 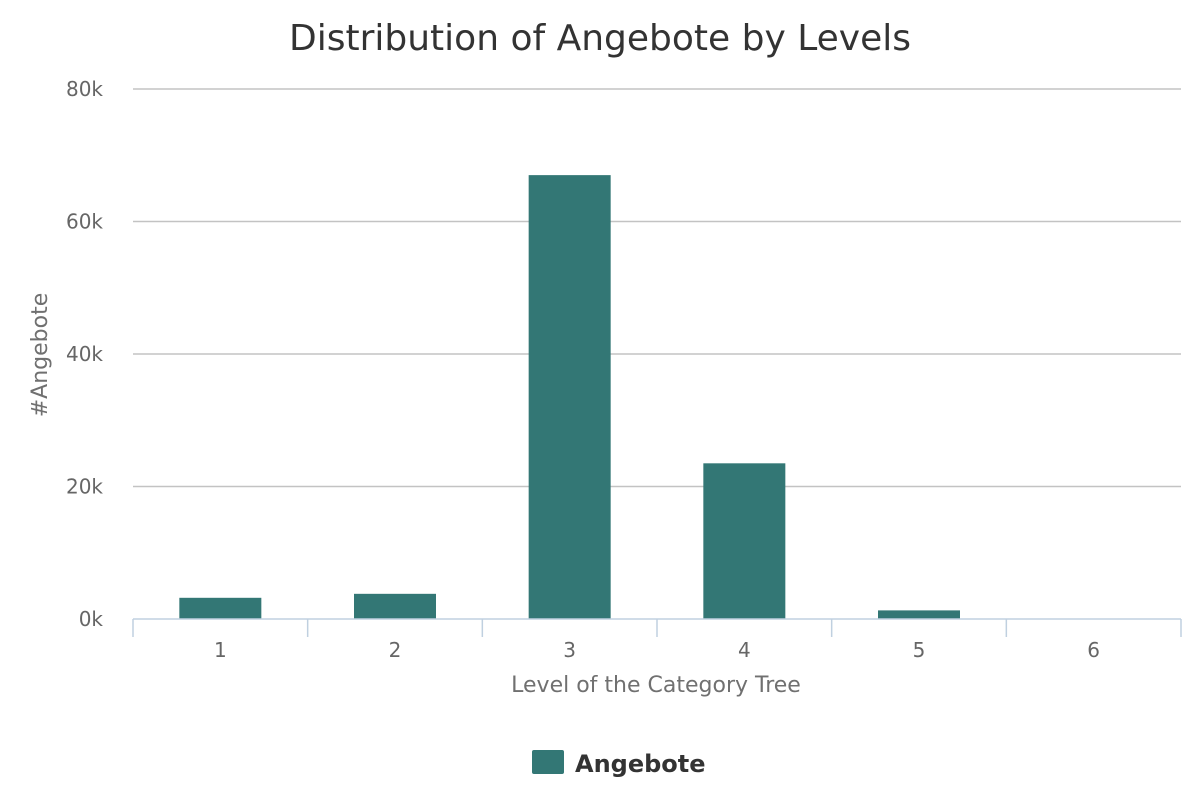 I want to click on x-tick-label: 3, so click(x=569, y=650).